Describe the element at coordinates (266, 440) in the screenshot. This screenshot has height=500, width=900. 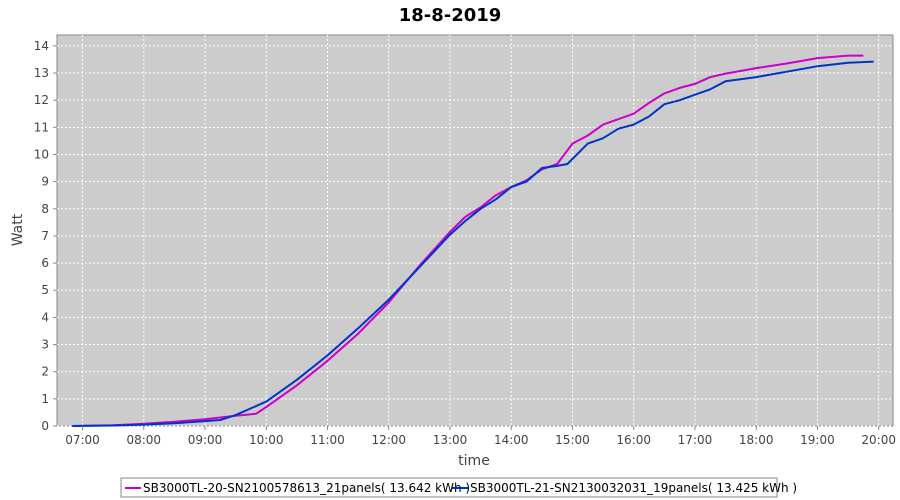
I see `x-tick-label: 10:00` at that location.